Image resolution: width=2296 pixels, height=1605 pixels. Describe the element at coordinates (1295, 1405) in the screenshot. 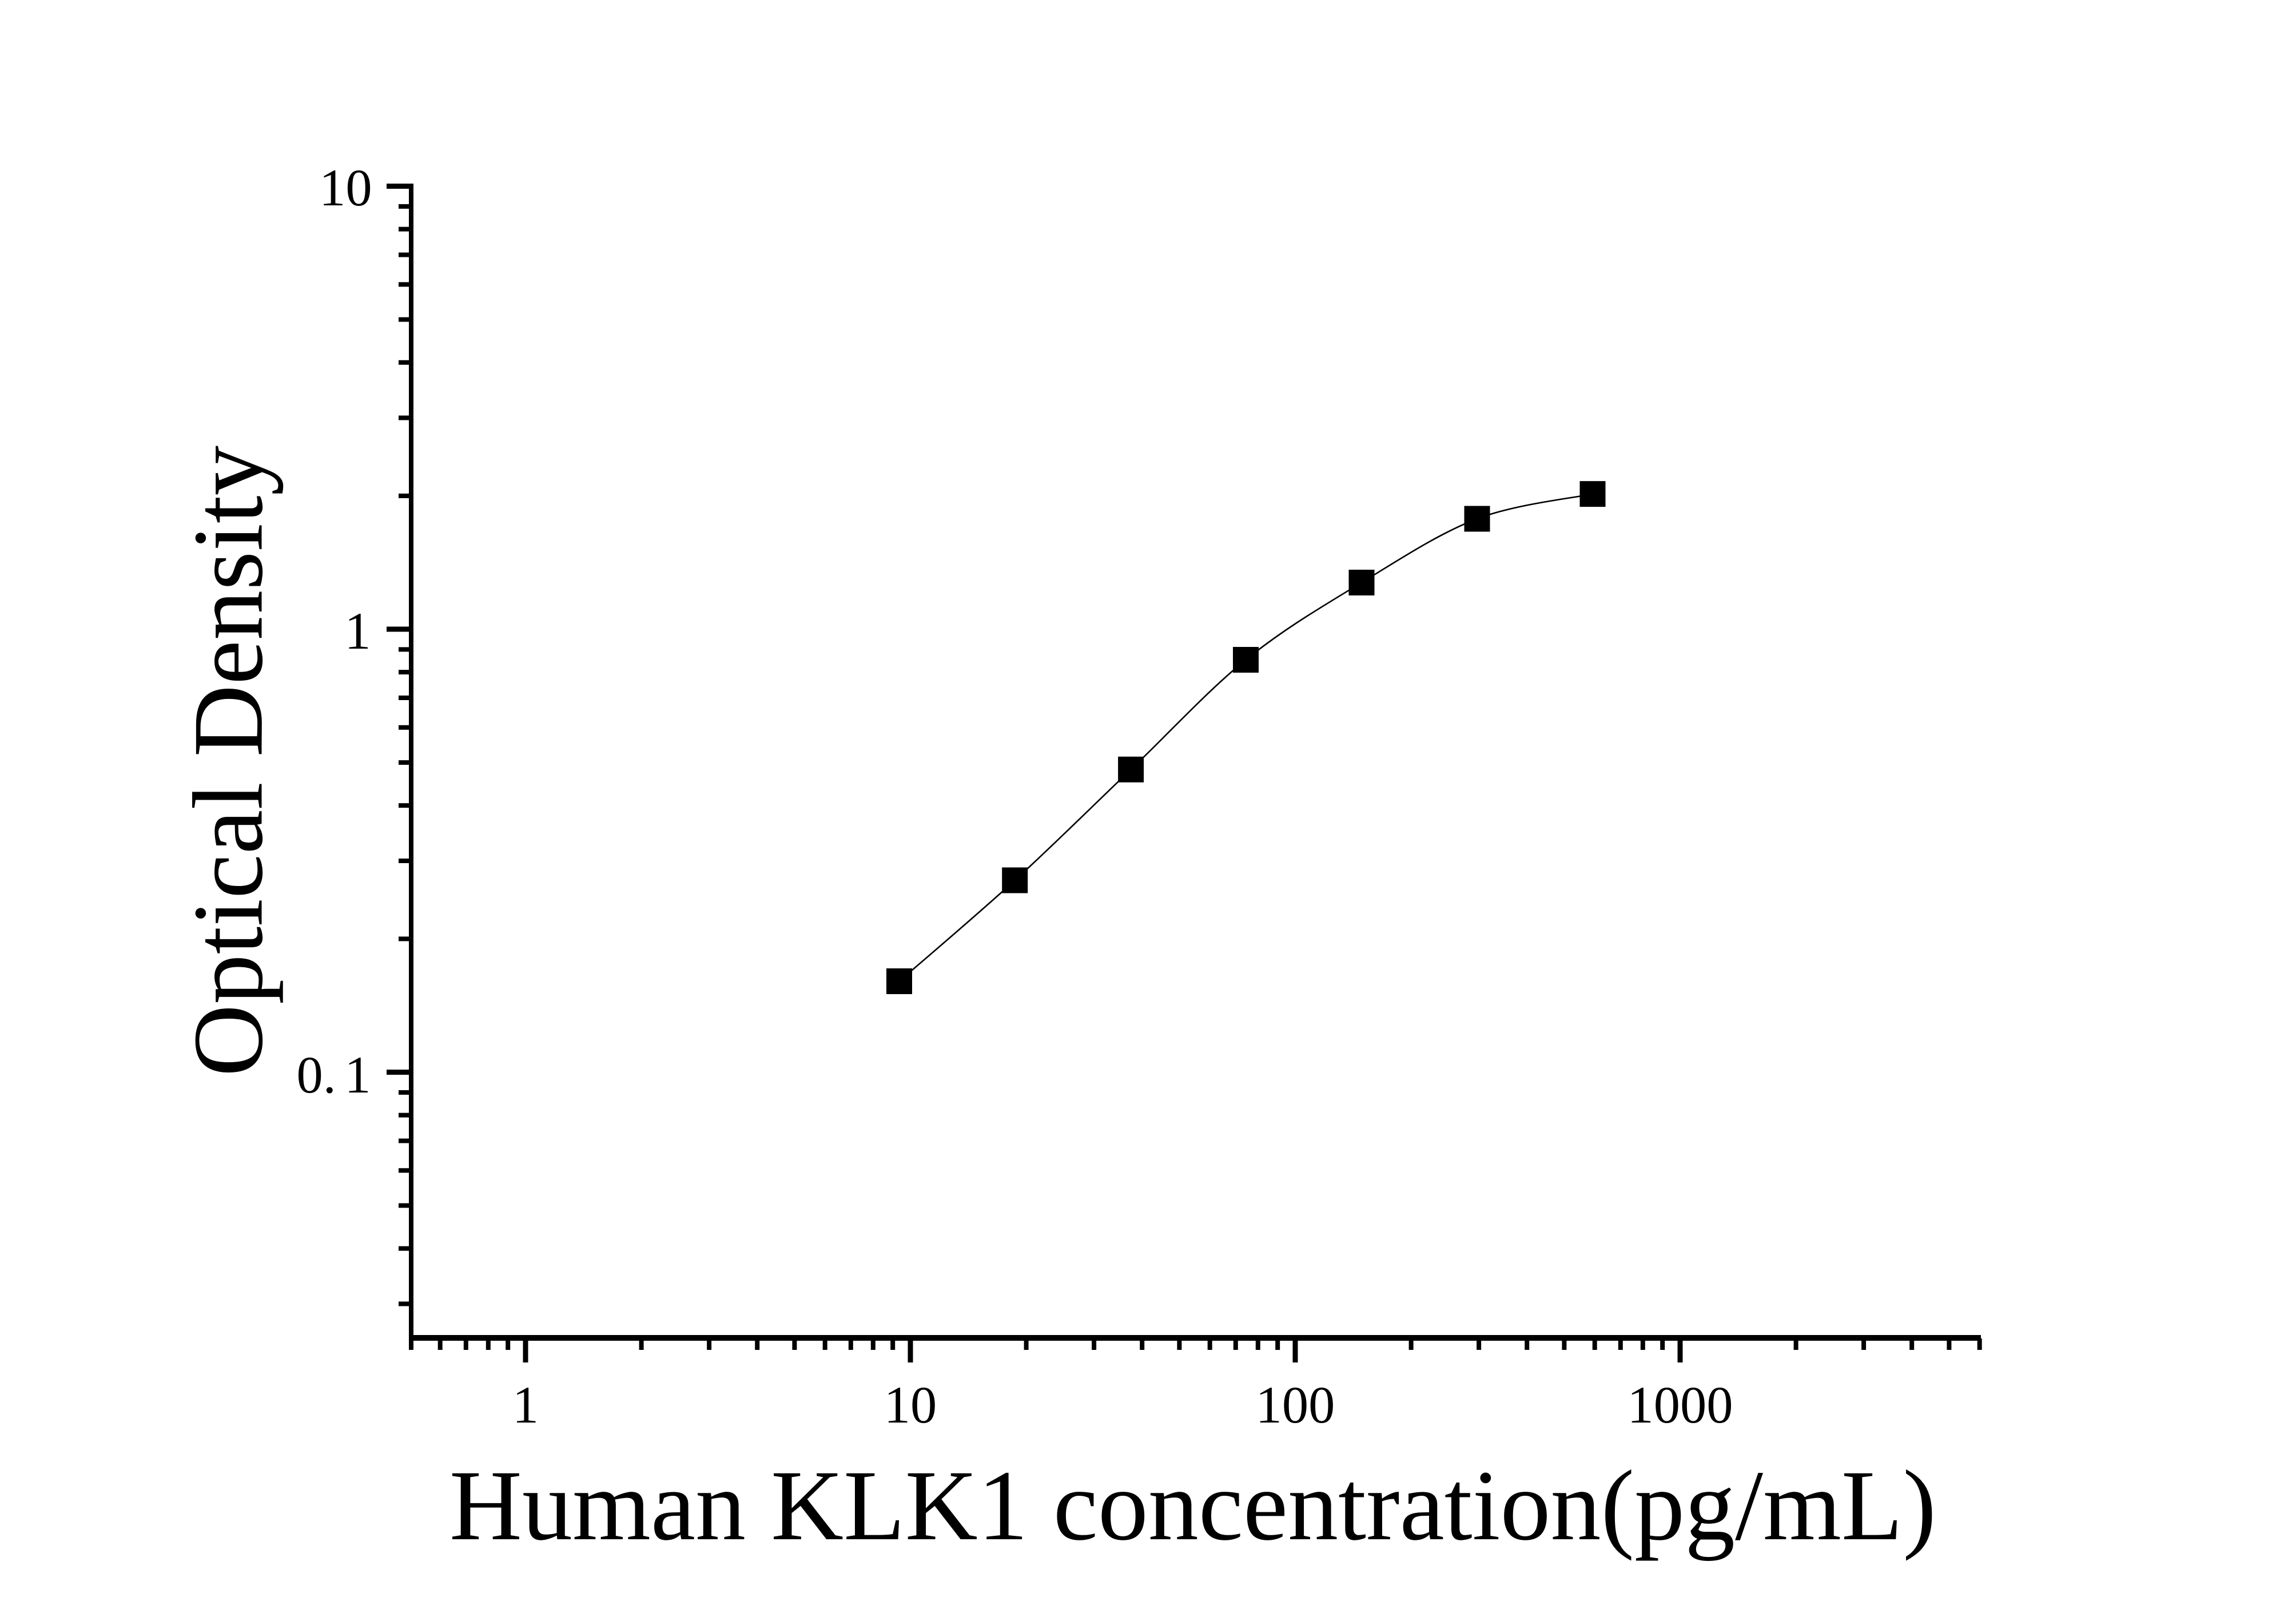

I see `svg-text: 100` at that location.